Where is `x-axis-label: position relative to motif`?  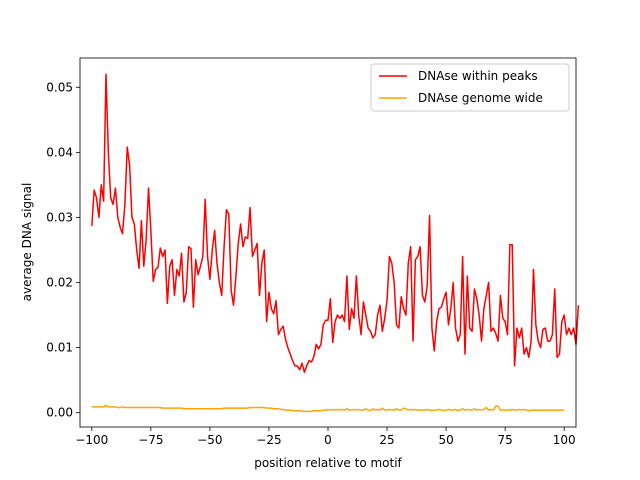 x-axis-label: position relative to motif is located at coordinates (328, 463).